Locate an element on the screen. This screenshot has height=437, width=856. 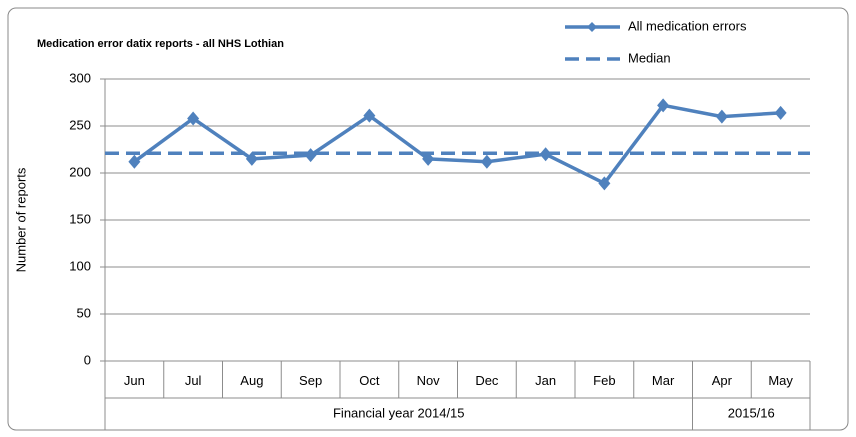
x-tick-label: Nov is located at coordinates (429, 380).